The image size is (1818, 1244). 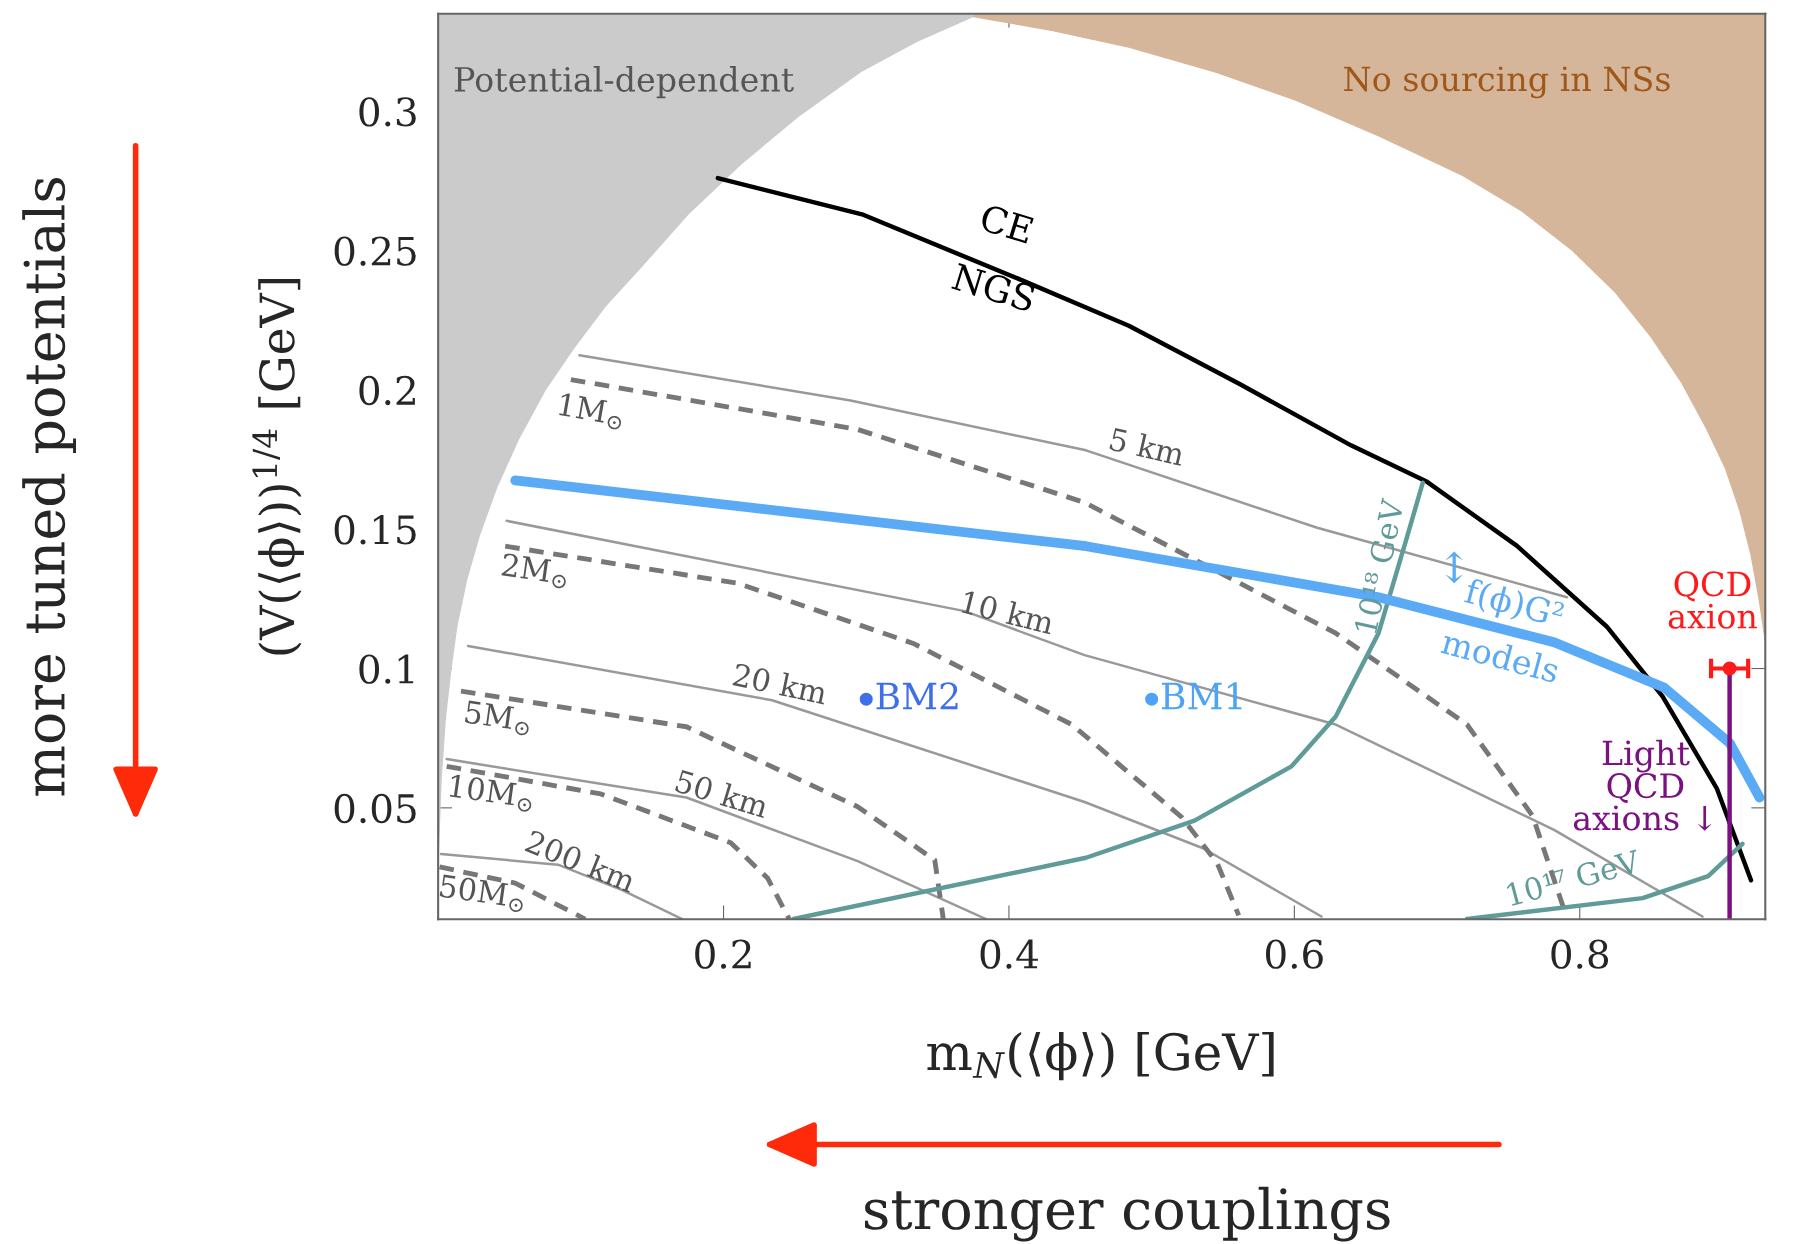 What do you see at coordinates (375, 530) in the screenshot?
I see `y-tick-label: 0.15` at bounding box center [375, 530].